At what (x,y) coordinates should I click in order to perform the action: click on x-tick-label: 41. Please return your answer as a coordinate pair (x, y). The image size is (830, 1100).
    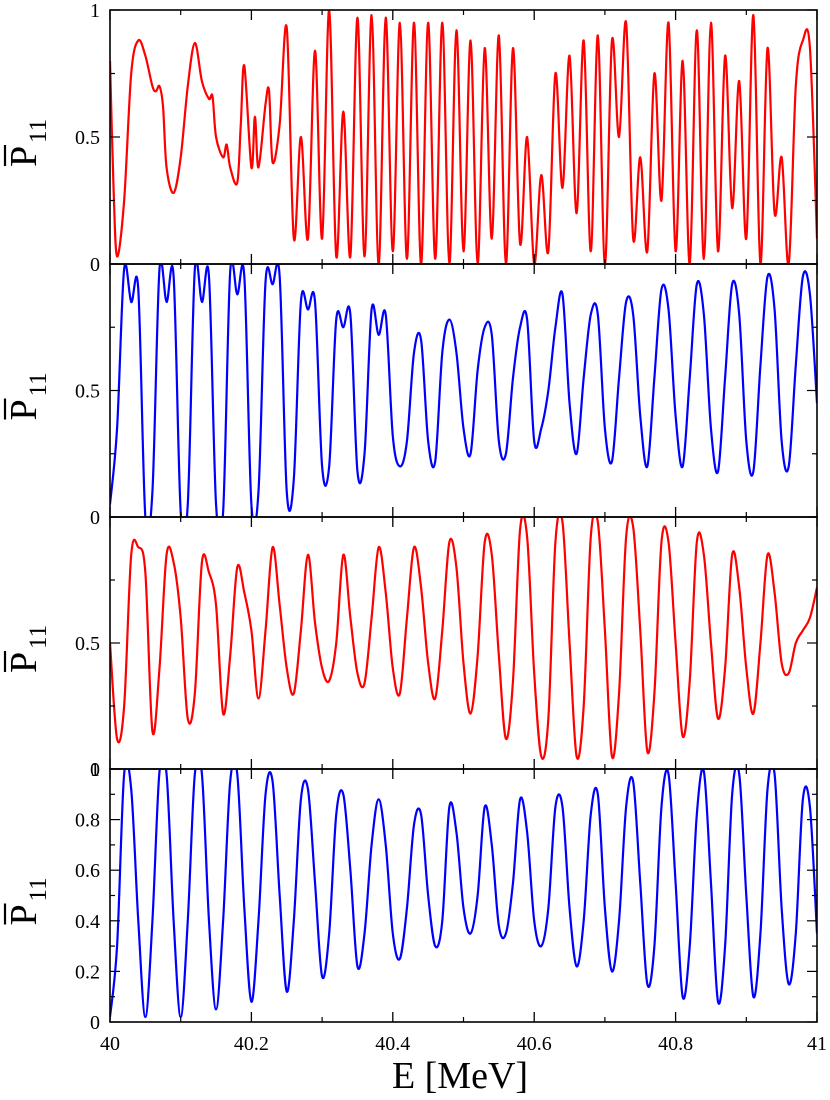
    Looking at the image, I should click on (817, 1044).